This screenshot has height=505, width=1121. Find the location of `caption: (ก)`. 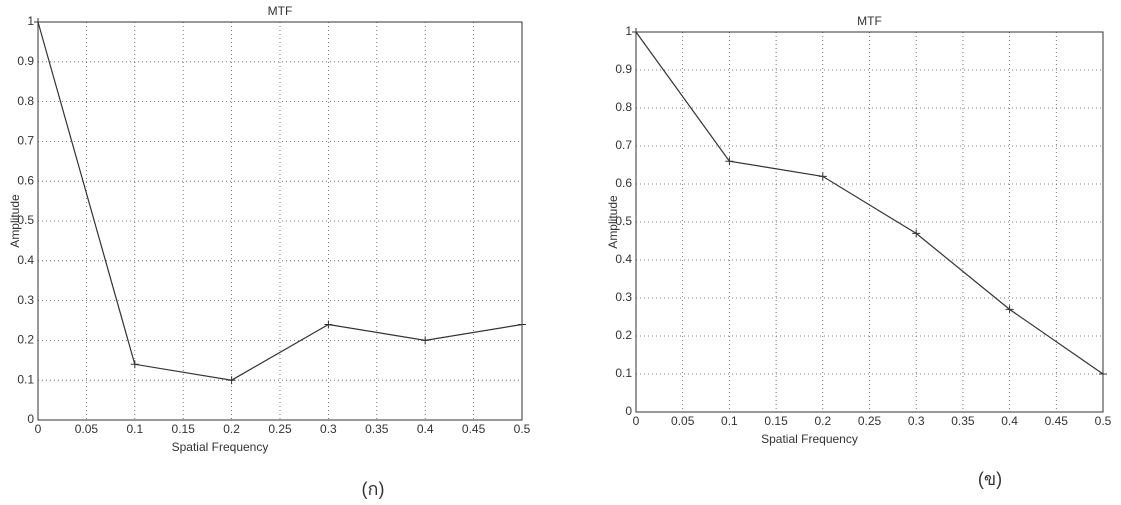

caption: (ก) is located at coordinates (373, 489).